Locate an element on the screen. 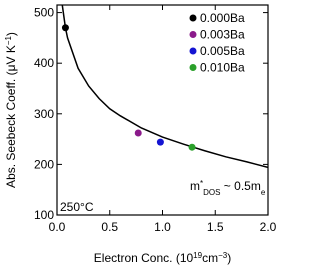  annotation: m*DOS ~ 0.5me is located at coordinates (228, 188).